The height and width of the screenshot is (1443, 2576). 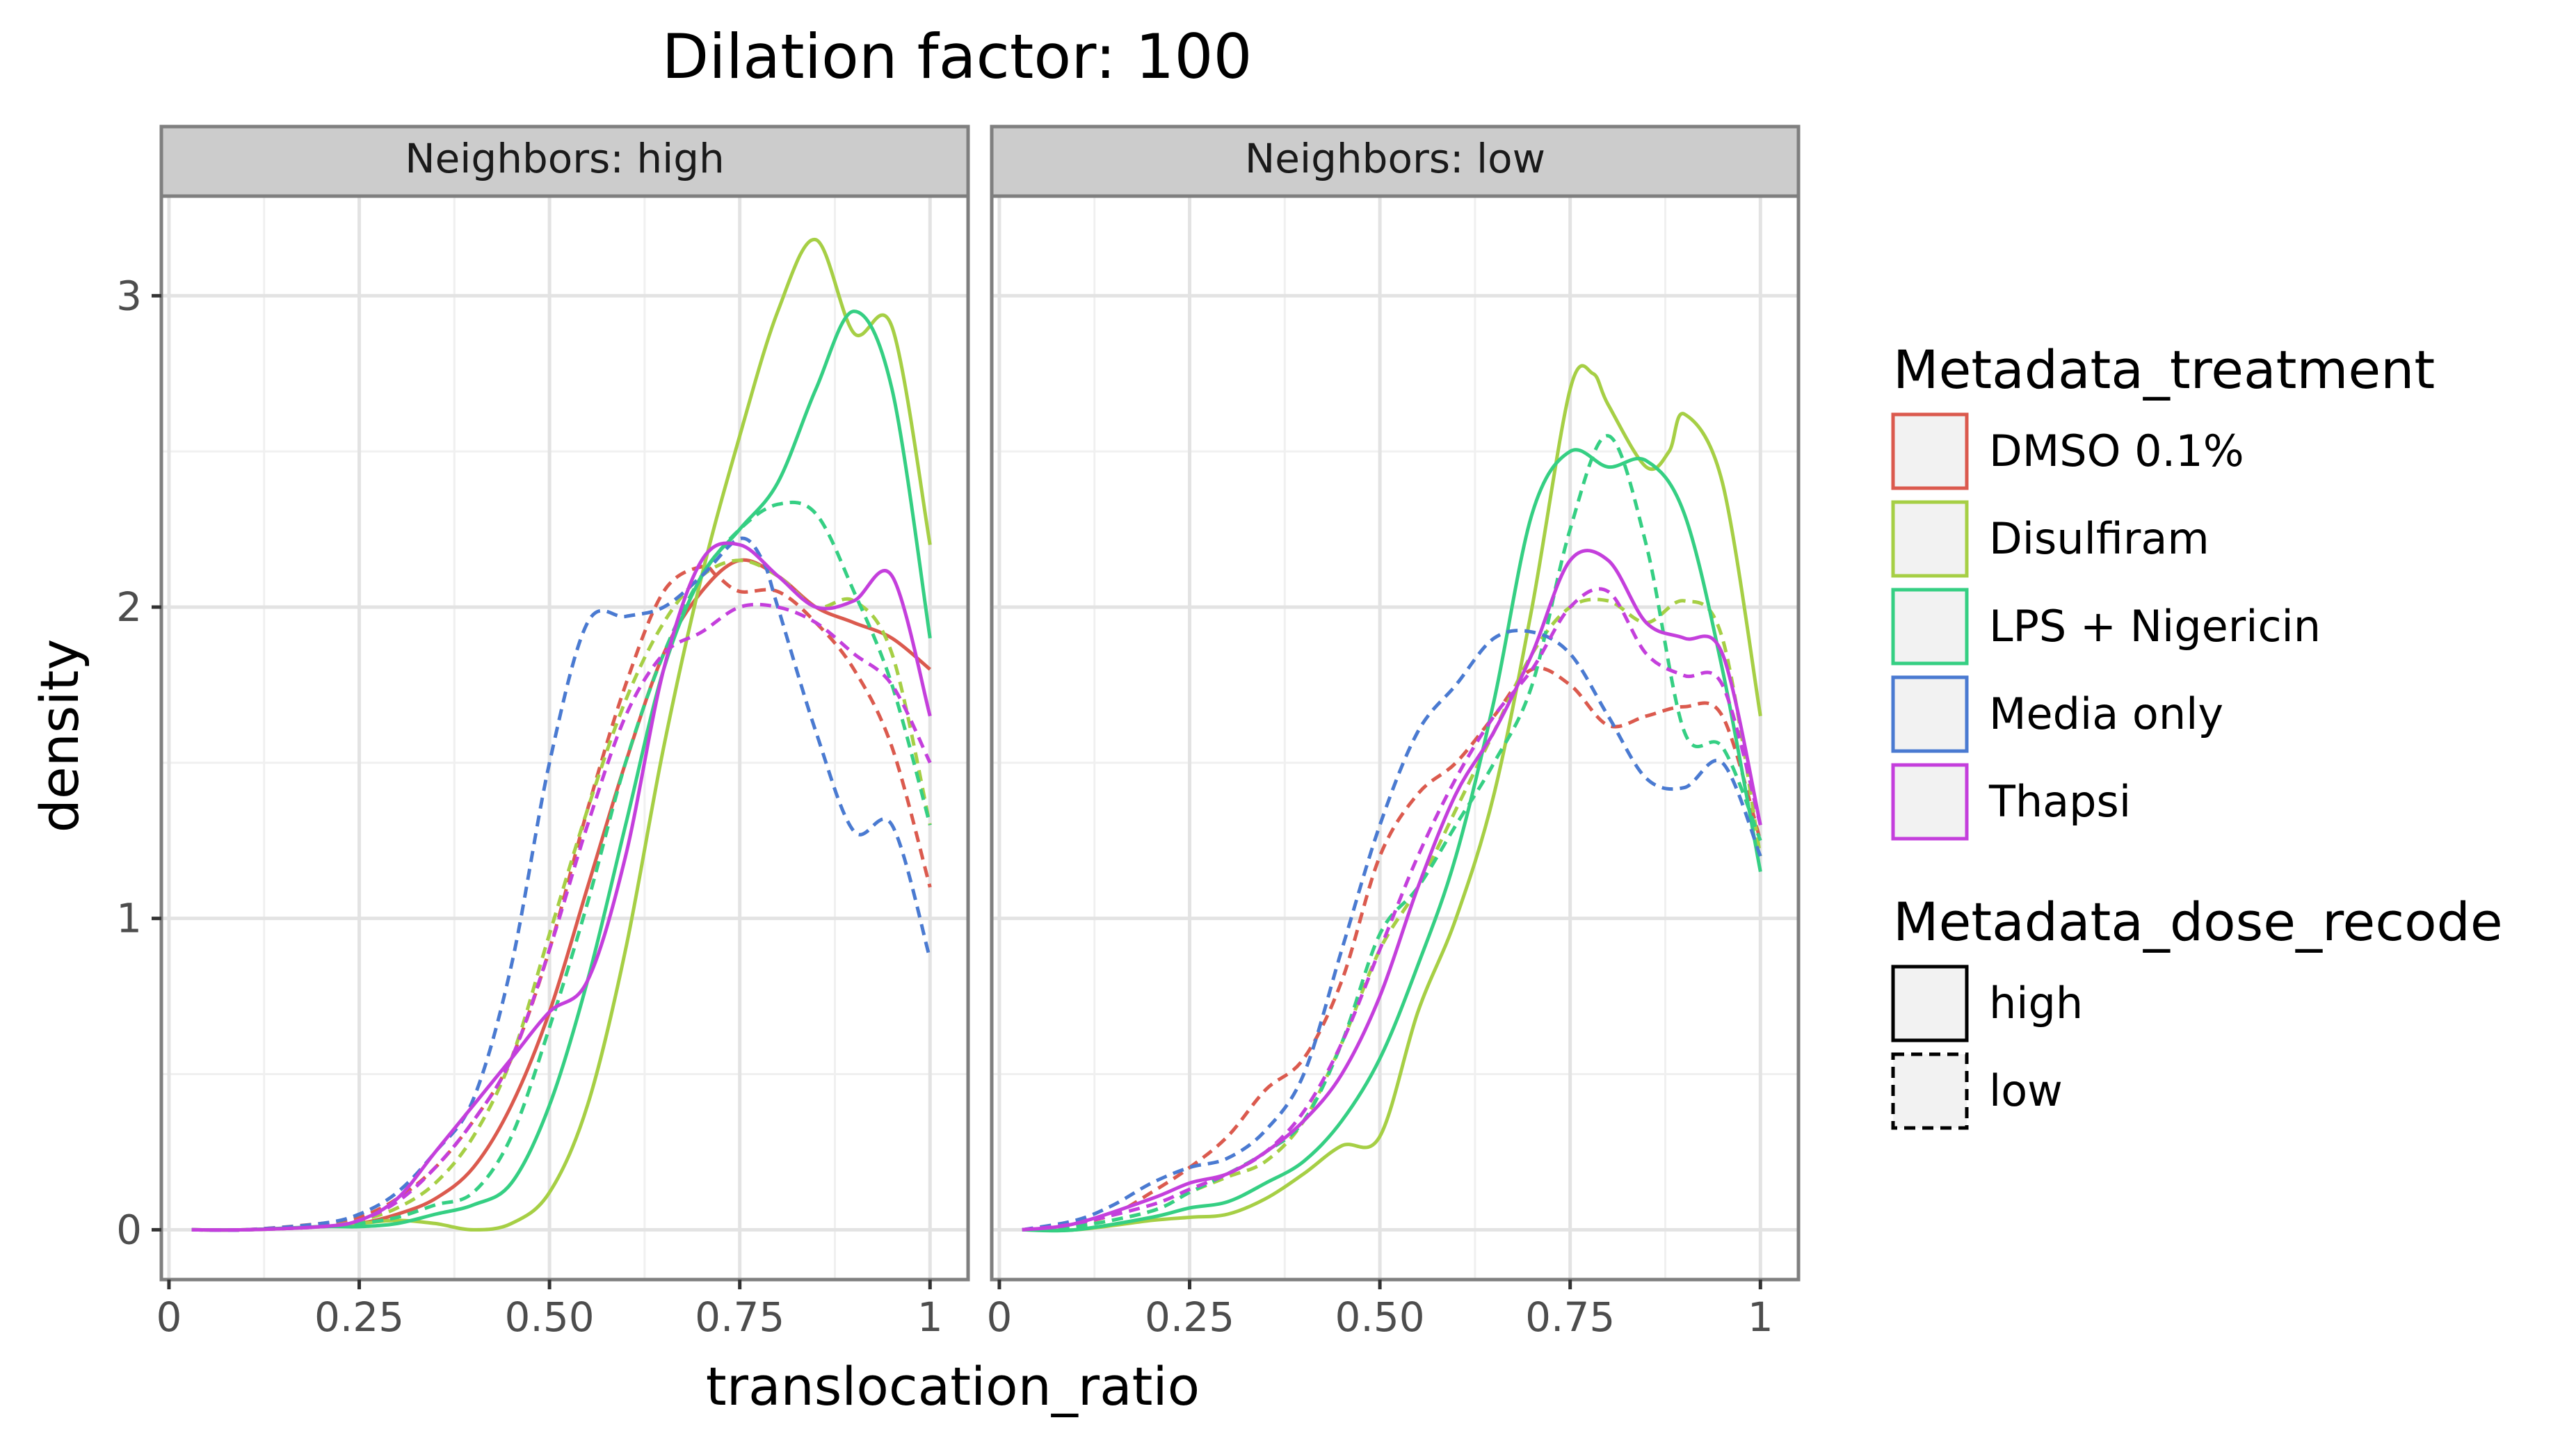 I want to click on y-tick-label: 3, so click(x=129, y=295).